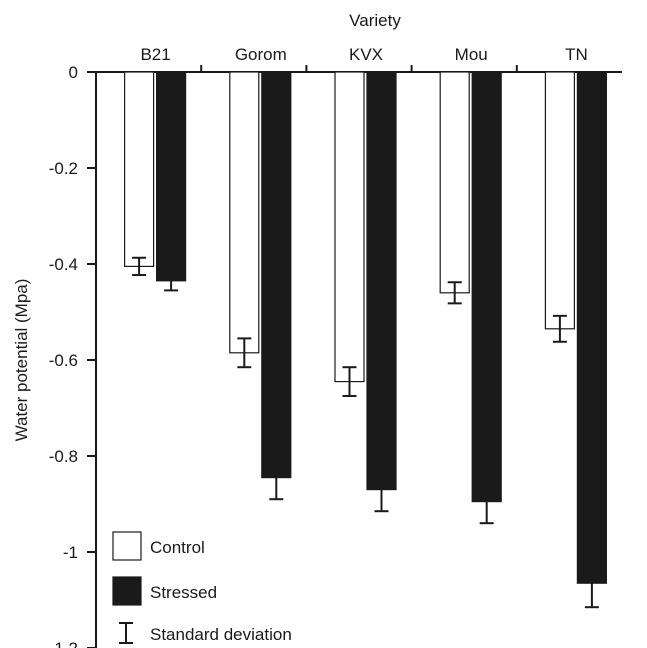 The height and width of the screenshot is (648, 647). What do you see at coordinates (63, 456) in the screenshot?
I see `y-tick-label: -0.8` at bounding box center [63, 456].